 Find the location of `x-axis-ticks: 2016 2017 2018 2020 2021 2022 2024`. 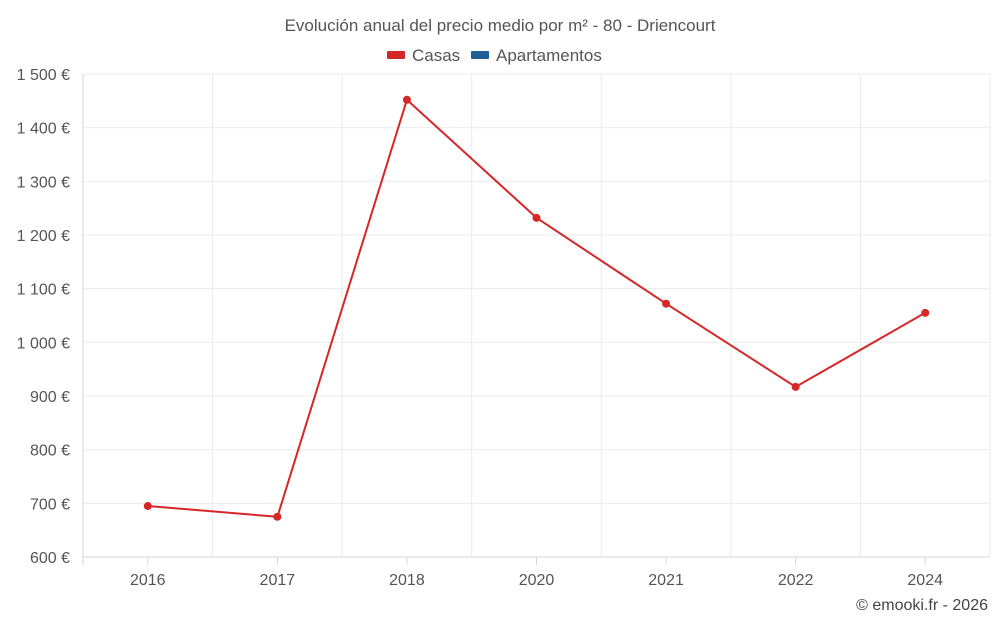

x-axis-ticks: 2016 2017 2018 2020 2021 2022 2024 is located at coordinates (536, 573).